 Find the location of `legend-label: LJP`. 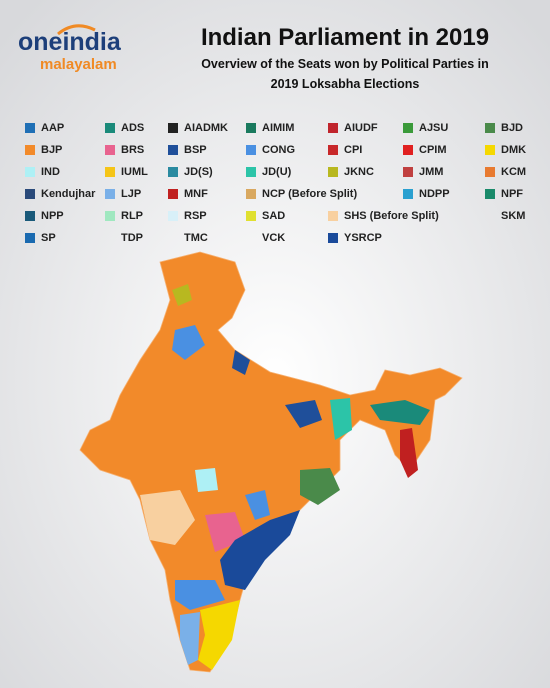

legend-label: LJP is located at coordinates (131, 194).